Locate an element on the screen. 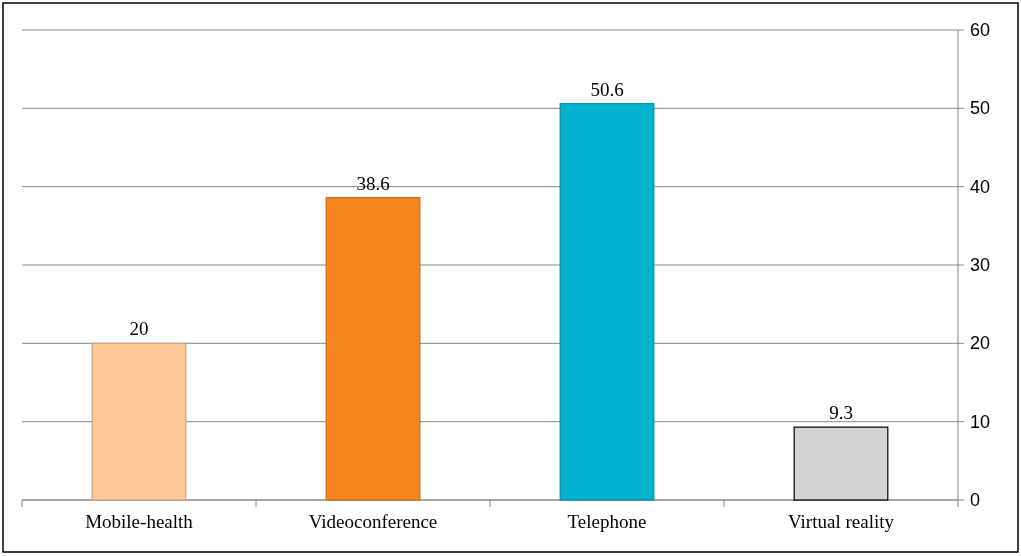  x-tick-label: Videoconference is located at coordinates (373, 521).